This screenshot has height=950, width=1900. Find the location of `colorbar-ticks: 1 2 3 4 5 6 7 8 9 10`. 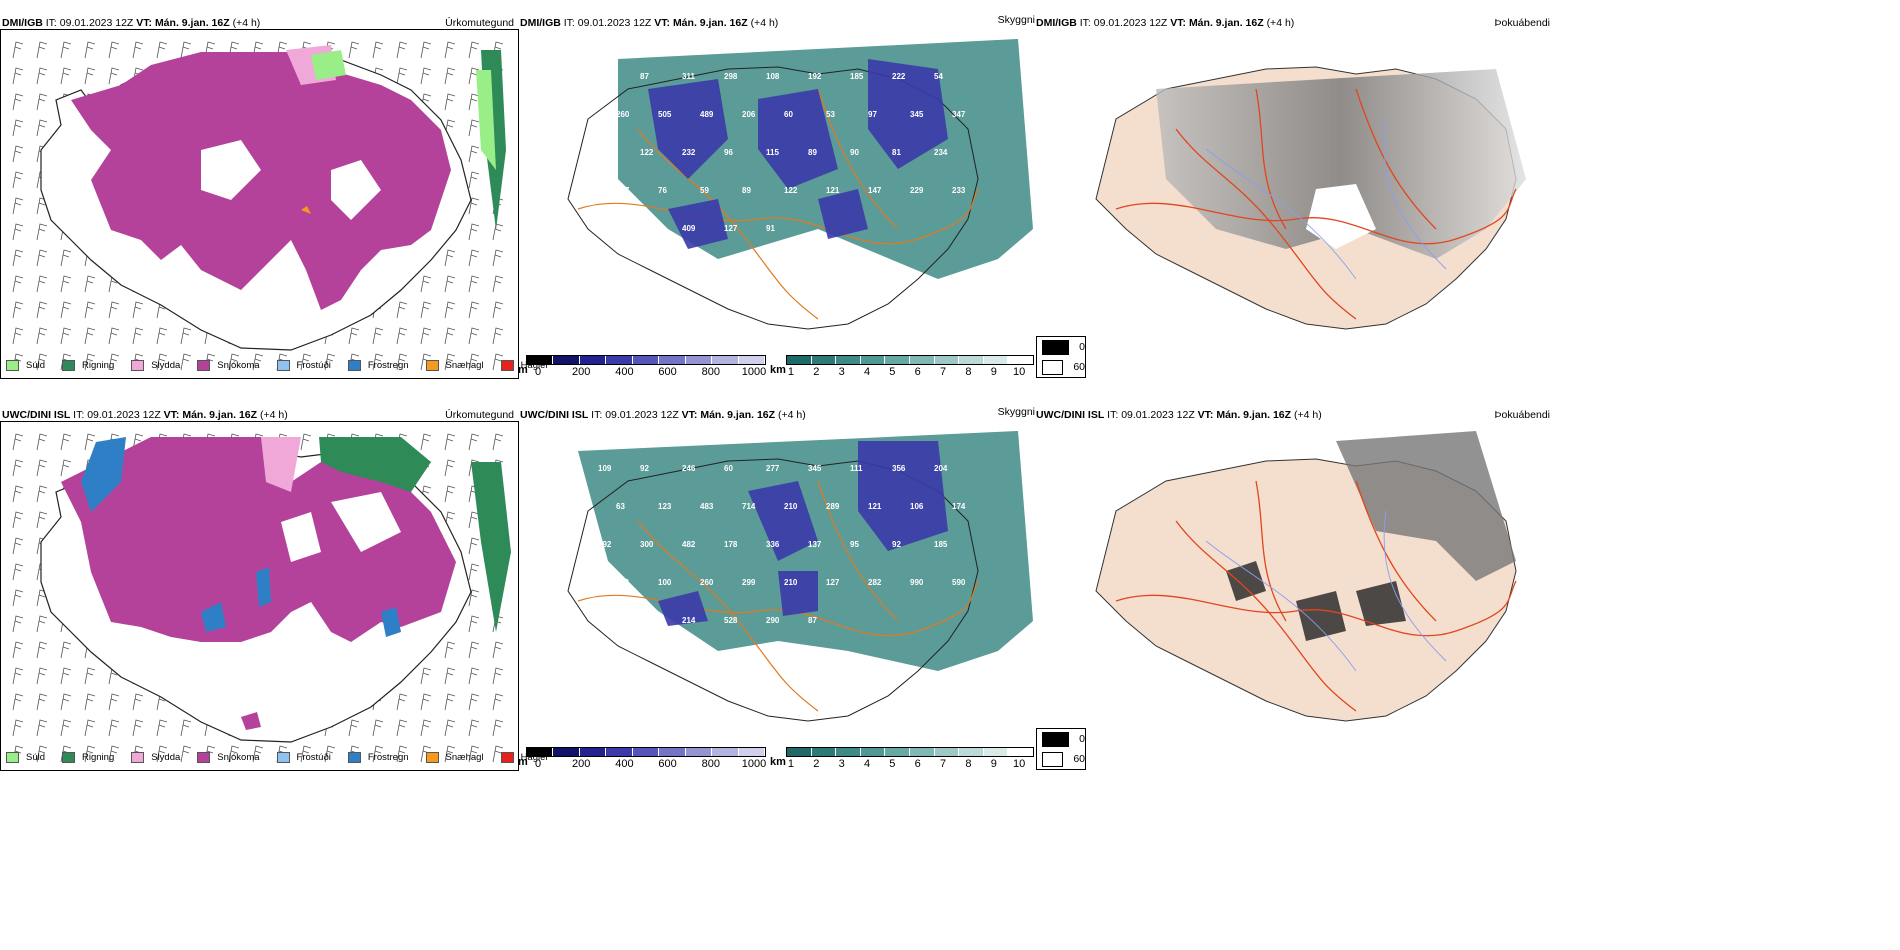

colorbar-ticks: 1 2 3 4 5 6 7 8 9 10 is located at coordinates (910, 372).